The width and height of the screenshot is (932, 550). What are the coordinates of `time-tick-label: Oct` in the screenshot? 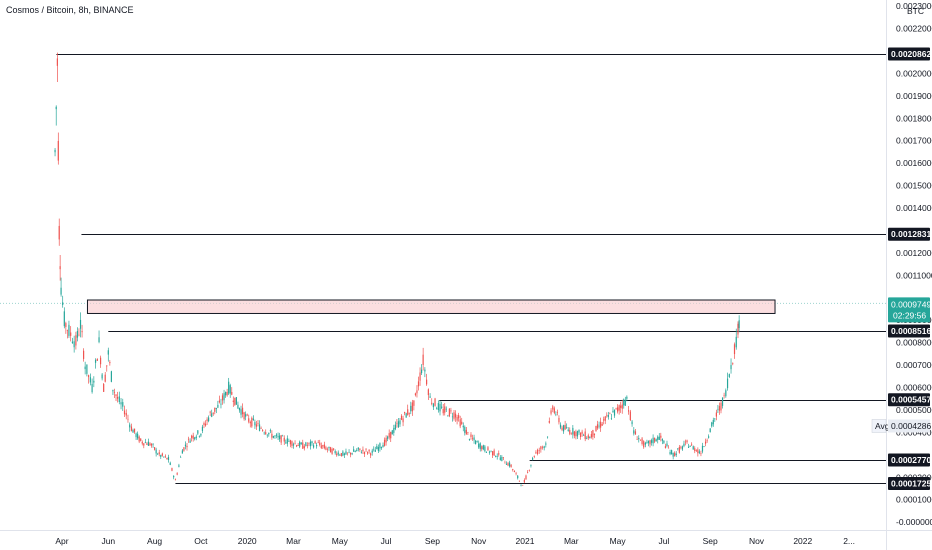 It's located at (201, 541).